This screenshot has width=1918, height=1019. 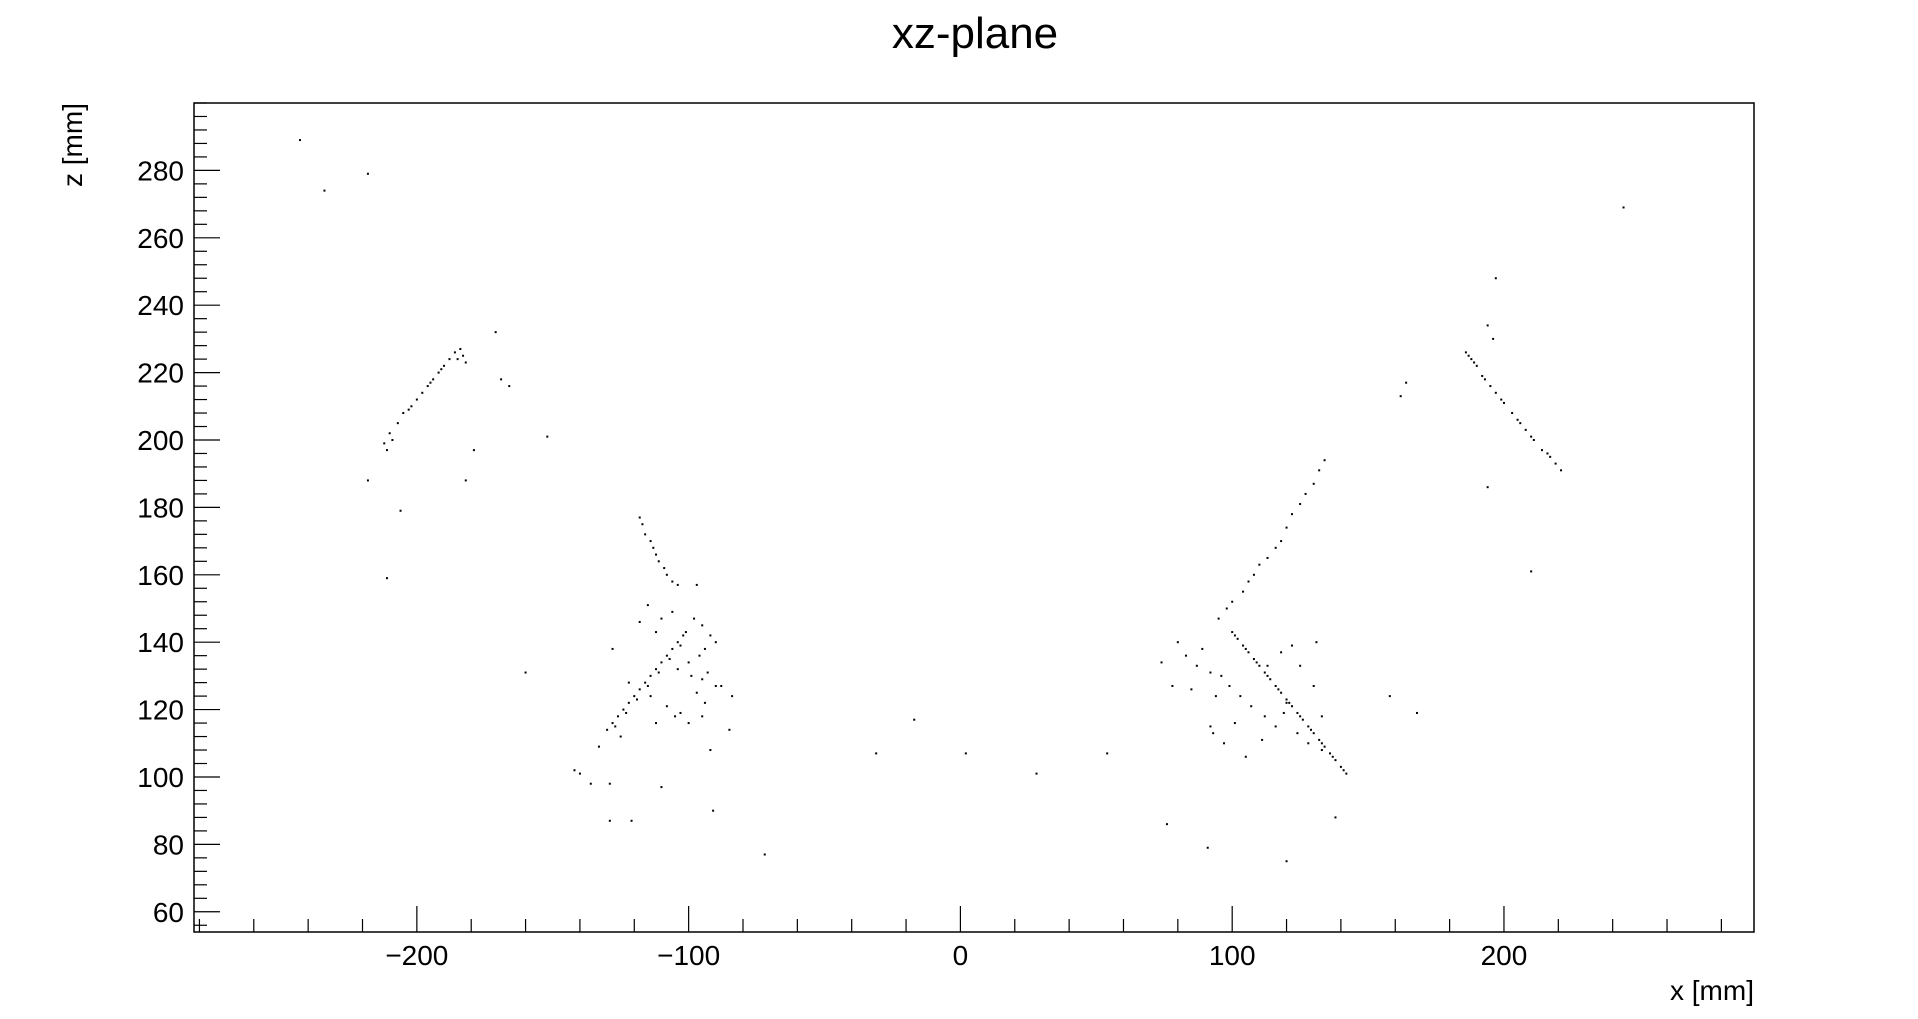 I want to click on x-axis: −200 −100 0 100 200, so click(x=956, y=955).